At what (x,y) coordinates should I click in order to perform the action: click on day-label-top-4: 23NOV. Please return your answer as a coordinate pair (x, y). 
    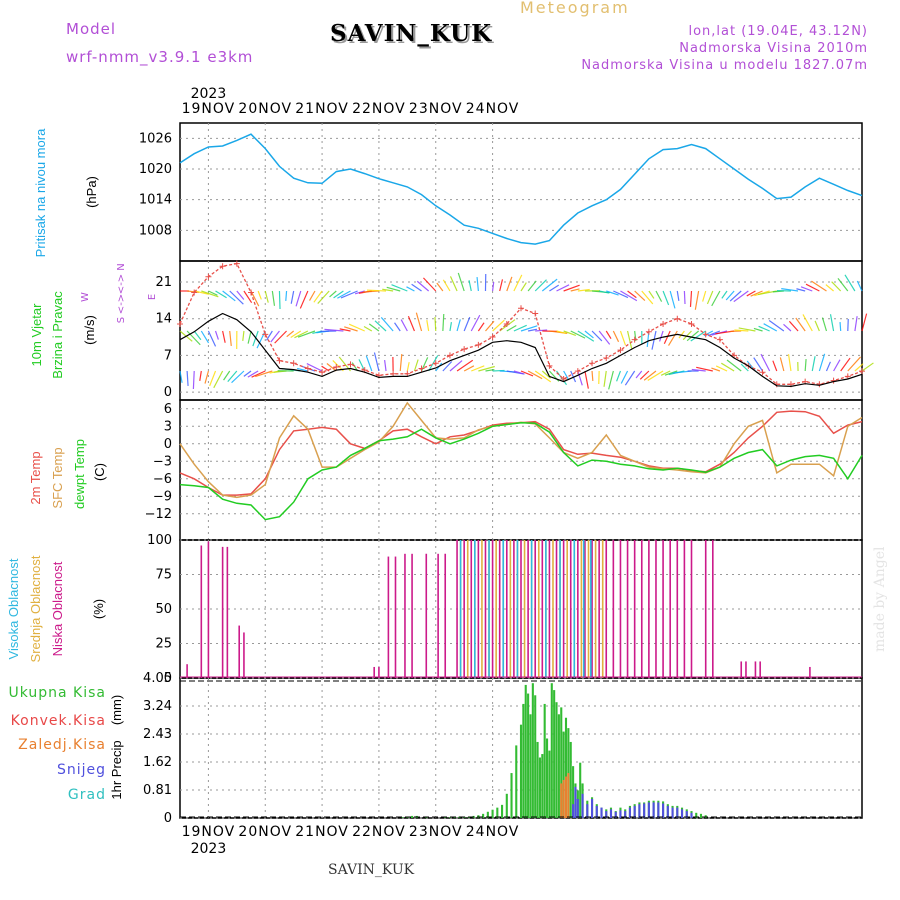
    Looking at the image, I should click on (436, 109).